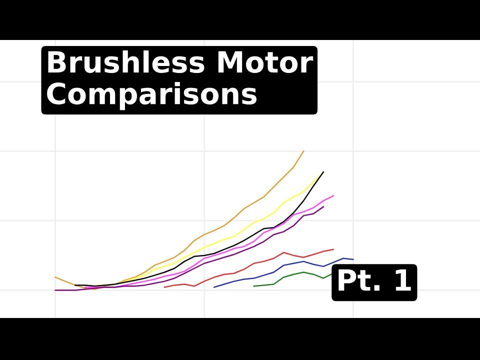 The height and width of the screenshot is (360, 480). What do you see at coordinates (180, 80) in the screenshot?
I see `chart-title: Brushless Motor Comparisons` at bounding box center [180, 80].